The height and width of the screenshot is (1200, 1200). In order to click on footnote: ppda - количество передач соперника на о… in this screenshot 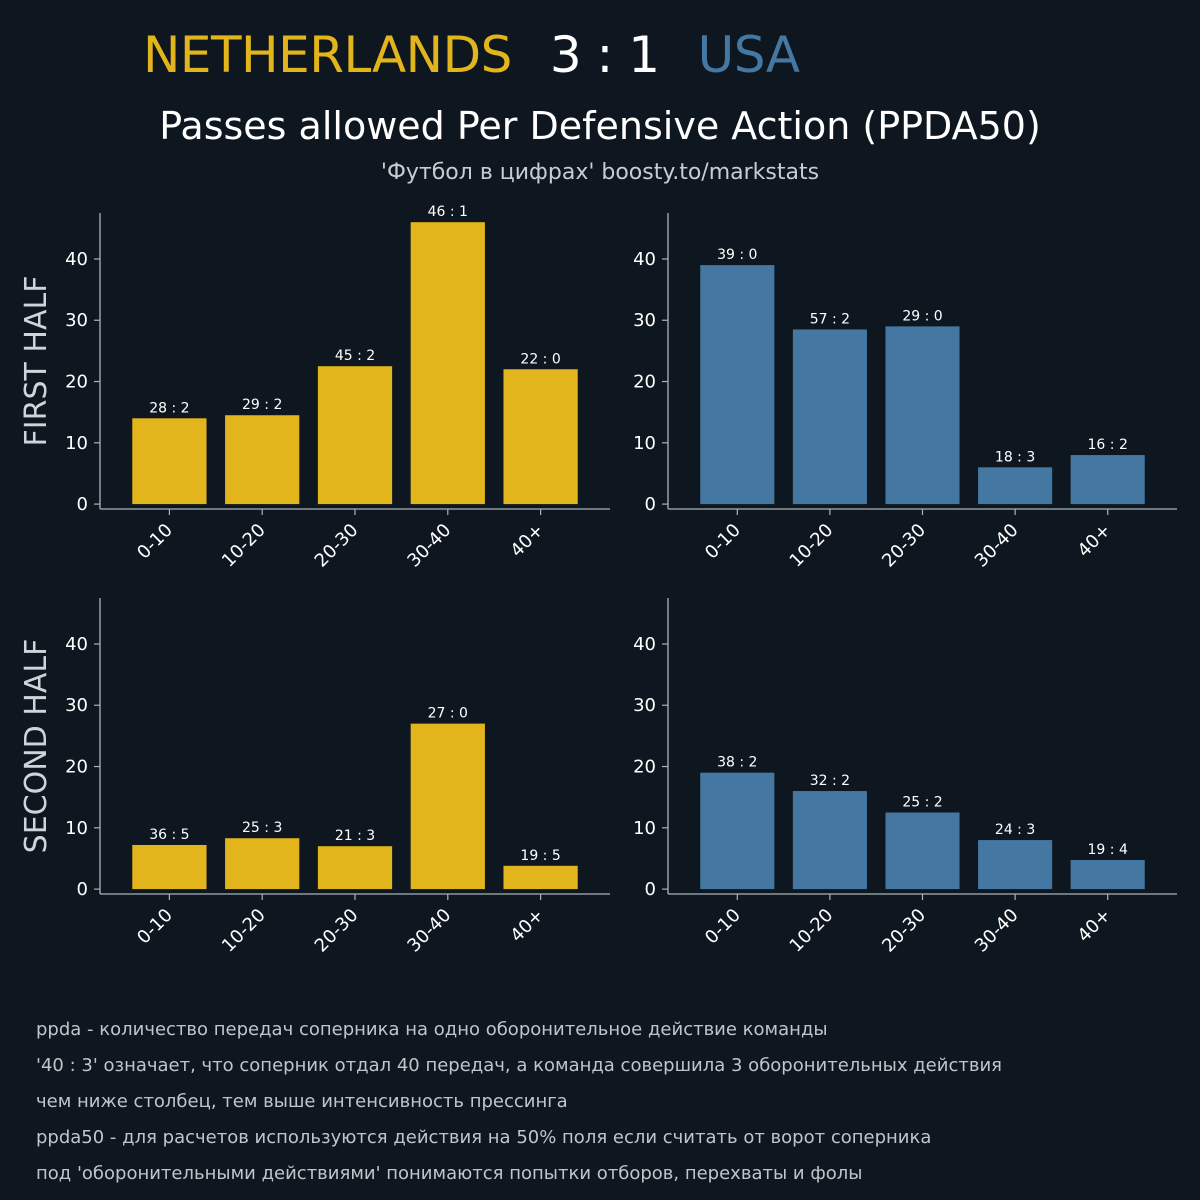, I will do `click(432, 1029)`.